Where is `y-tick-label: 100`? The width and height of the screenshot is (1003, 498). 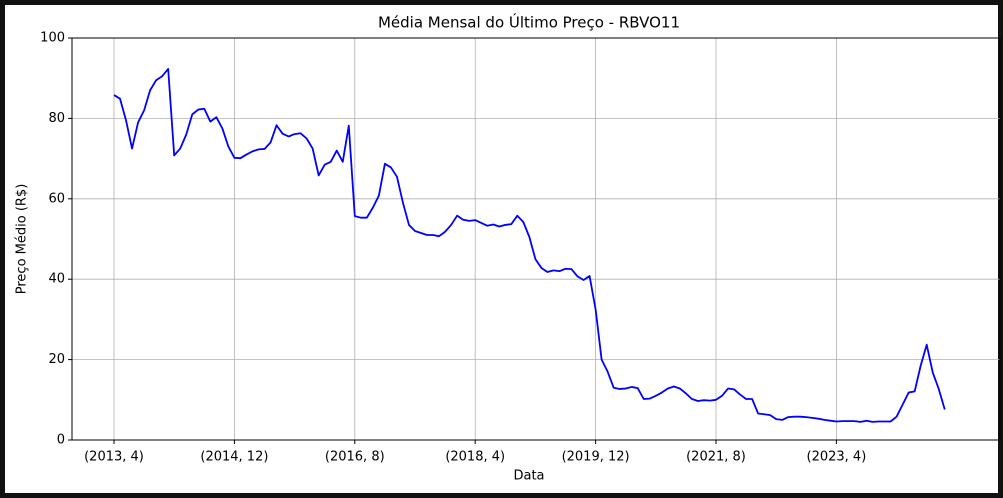
y-tick-label: 100 is located at coordinates (52, 38).